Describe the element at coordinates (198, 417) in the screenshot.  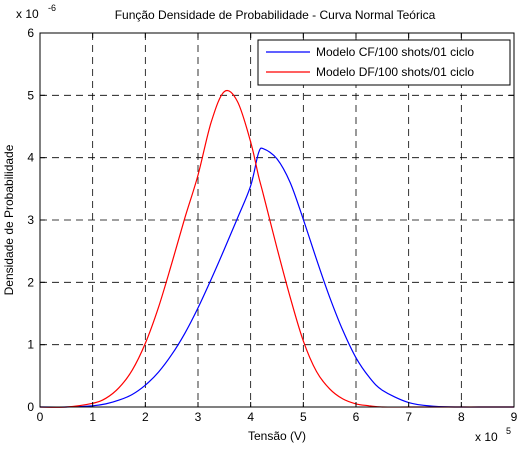
I see `x-tick-label: 3` at that location.